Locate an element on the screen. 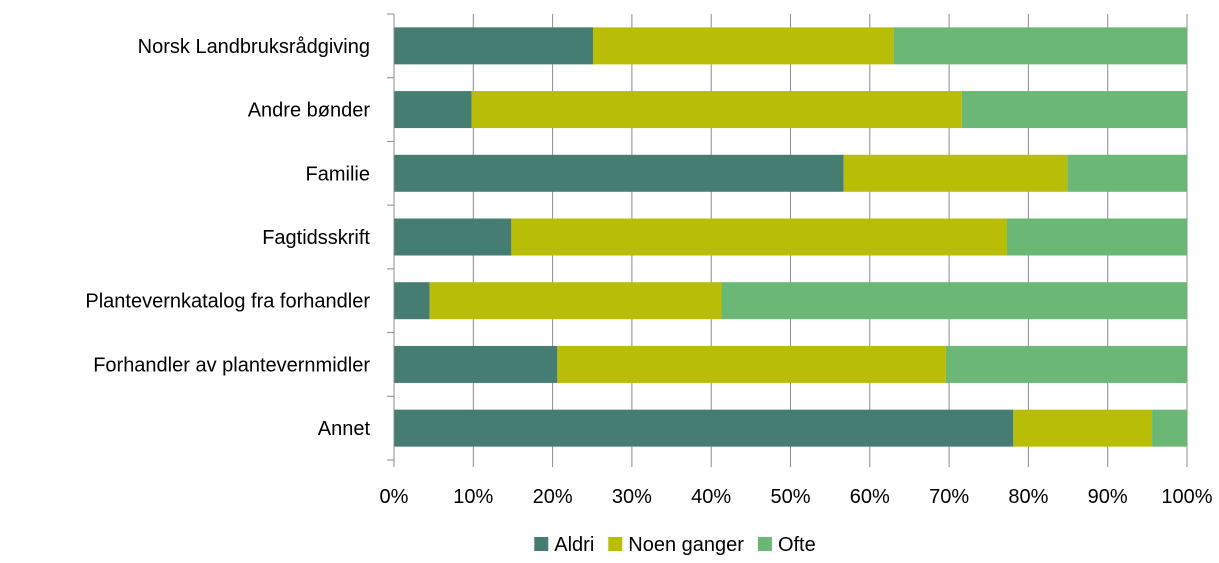 Image resolution: width=1219 pixels, height=563 pixels. category-label: Familie is located at coordinates (338, 174).